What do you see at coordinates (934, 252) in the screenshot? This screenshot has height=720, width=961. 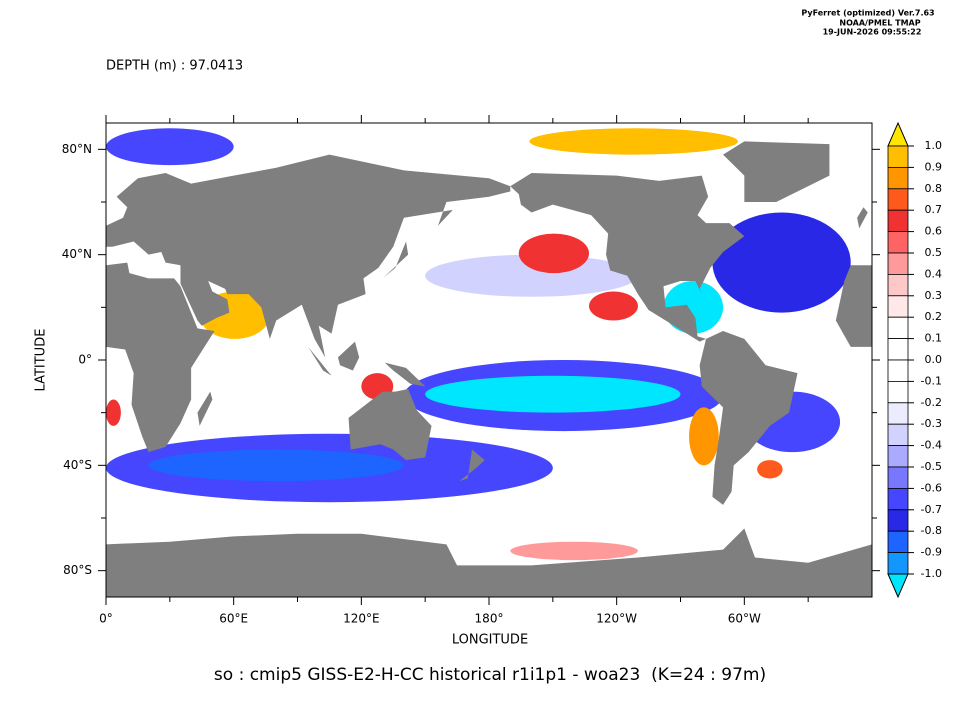 I see `colorbar-label: 0.5` at bounding box center [934, 252].